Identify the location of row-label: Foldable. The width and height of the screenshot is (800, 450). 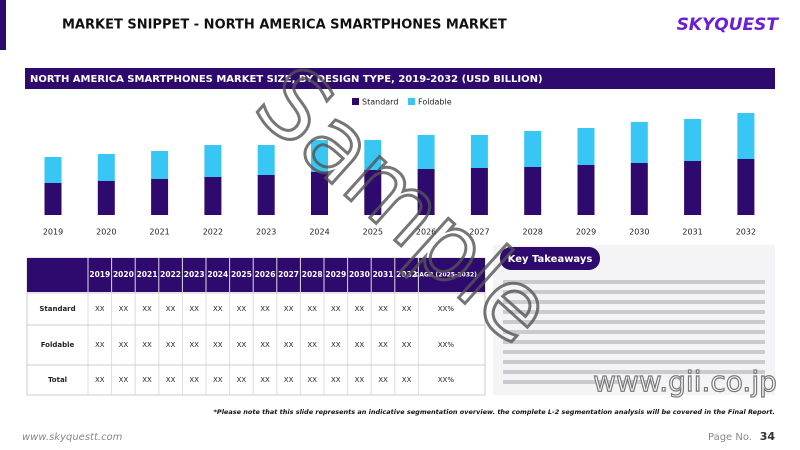
(58, 345).